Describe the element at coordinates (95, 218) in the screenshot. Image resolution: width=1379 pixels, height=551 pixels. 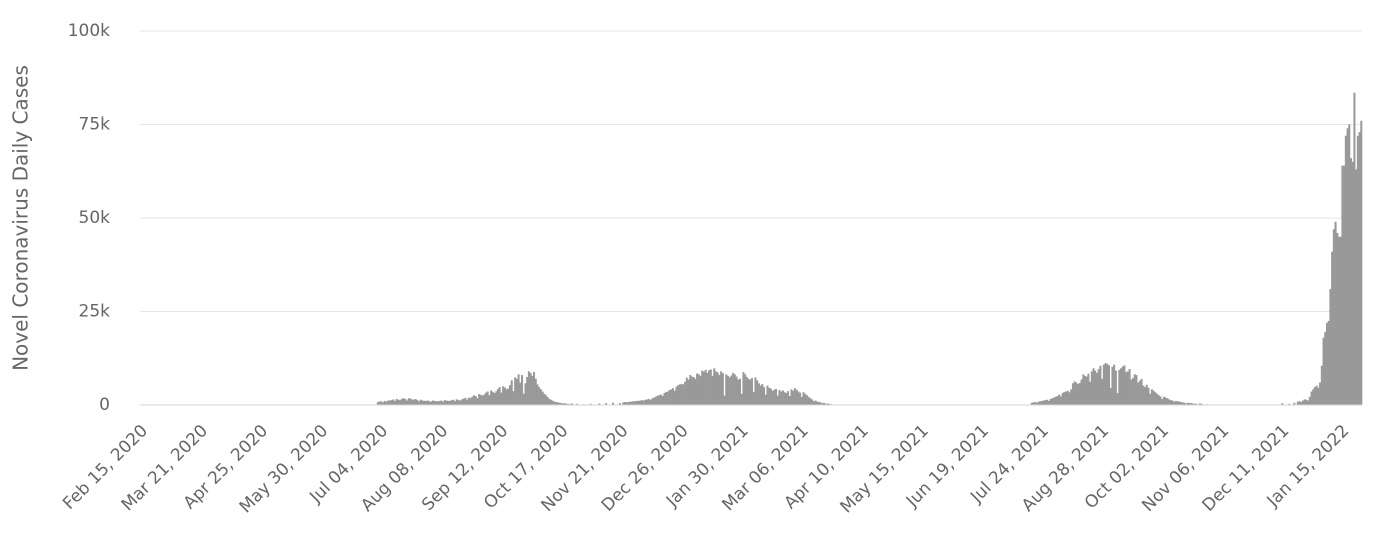
I see `y-tick-label: 50k` at that location.